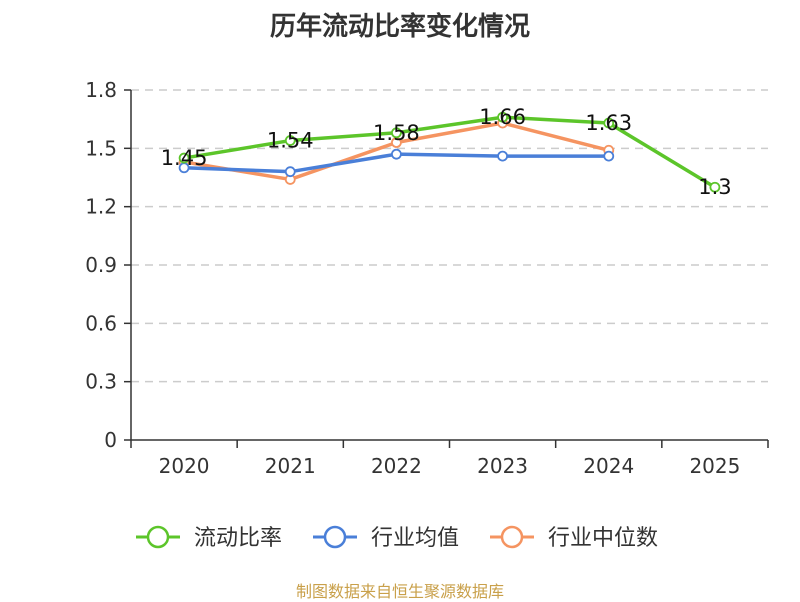 The height and width of the screenshot is (602, 800). Describe the element at coordinates (396, 466) in the screenshot. I see `x-tick-label: 2022` at that location.